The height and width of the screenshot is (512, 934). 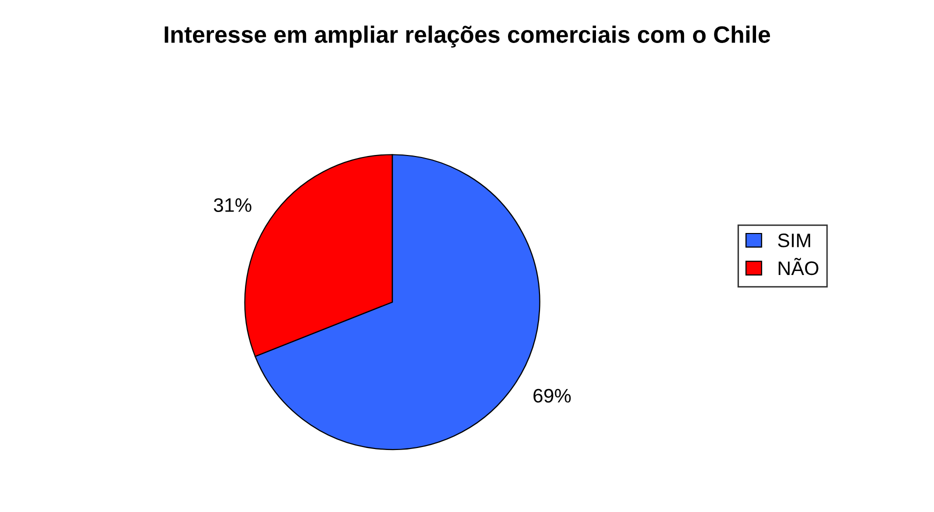 What do you see at coordinates (794, 241) in the screenshot?
I see `legend-label: SIM` at bounding box center [794, 241].